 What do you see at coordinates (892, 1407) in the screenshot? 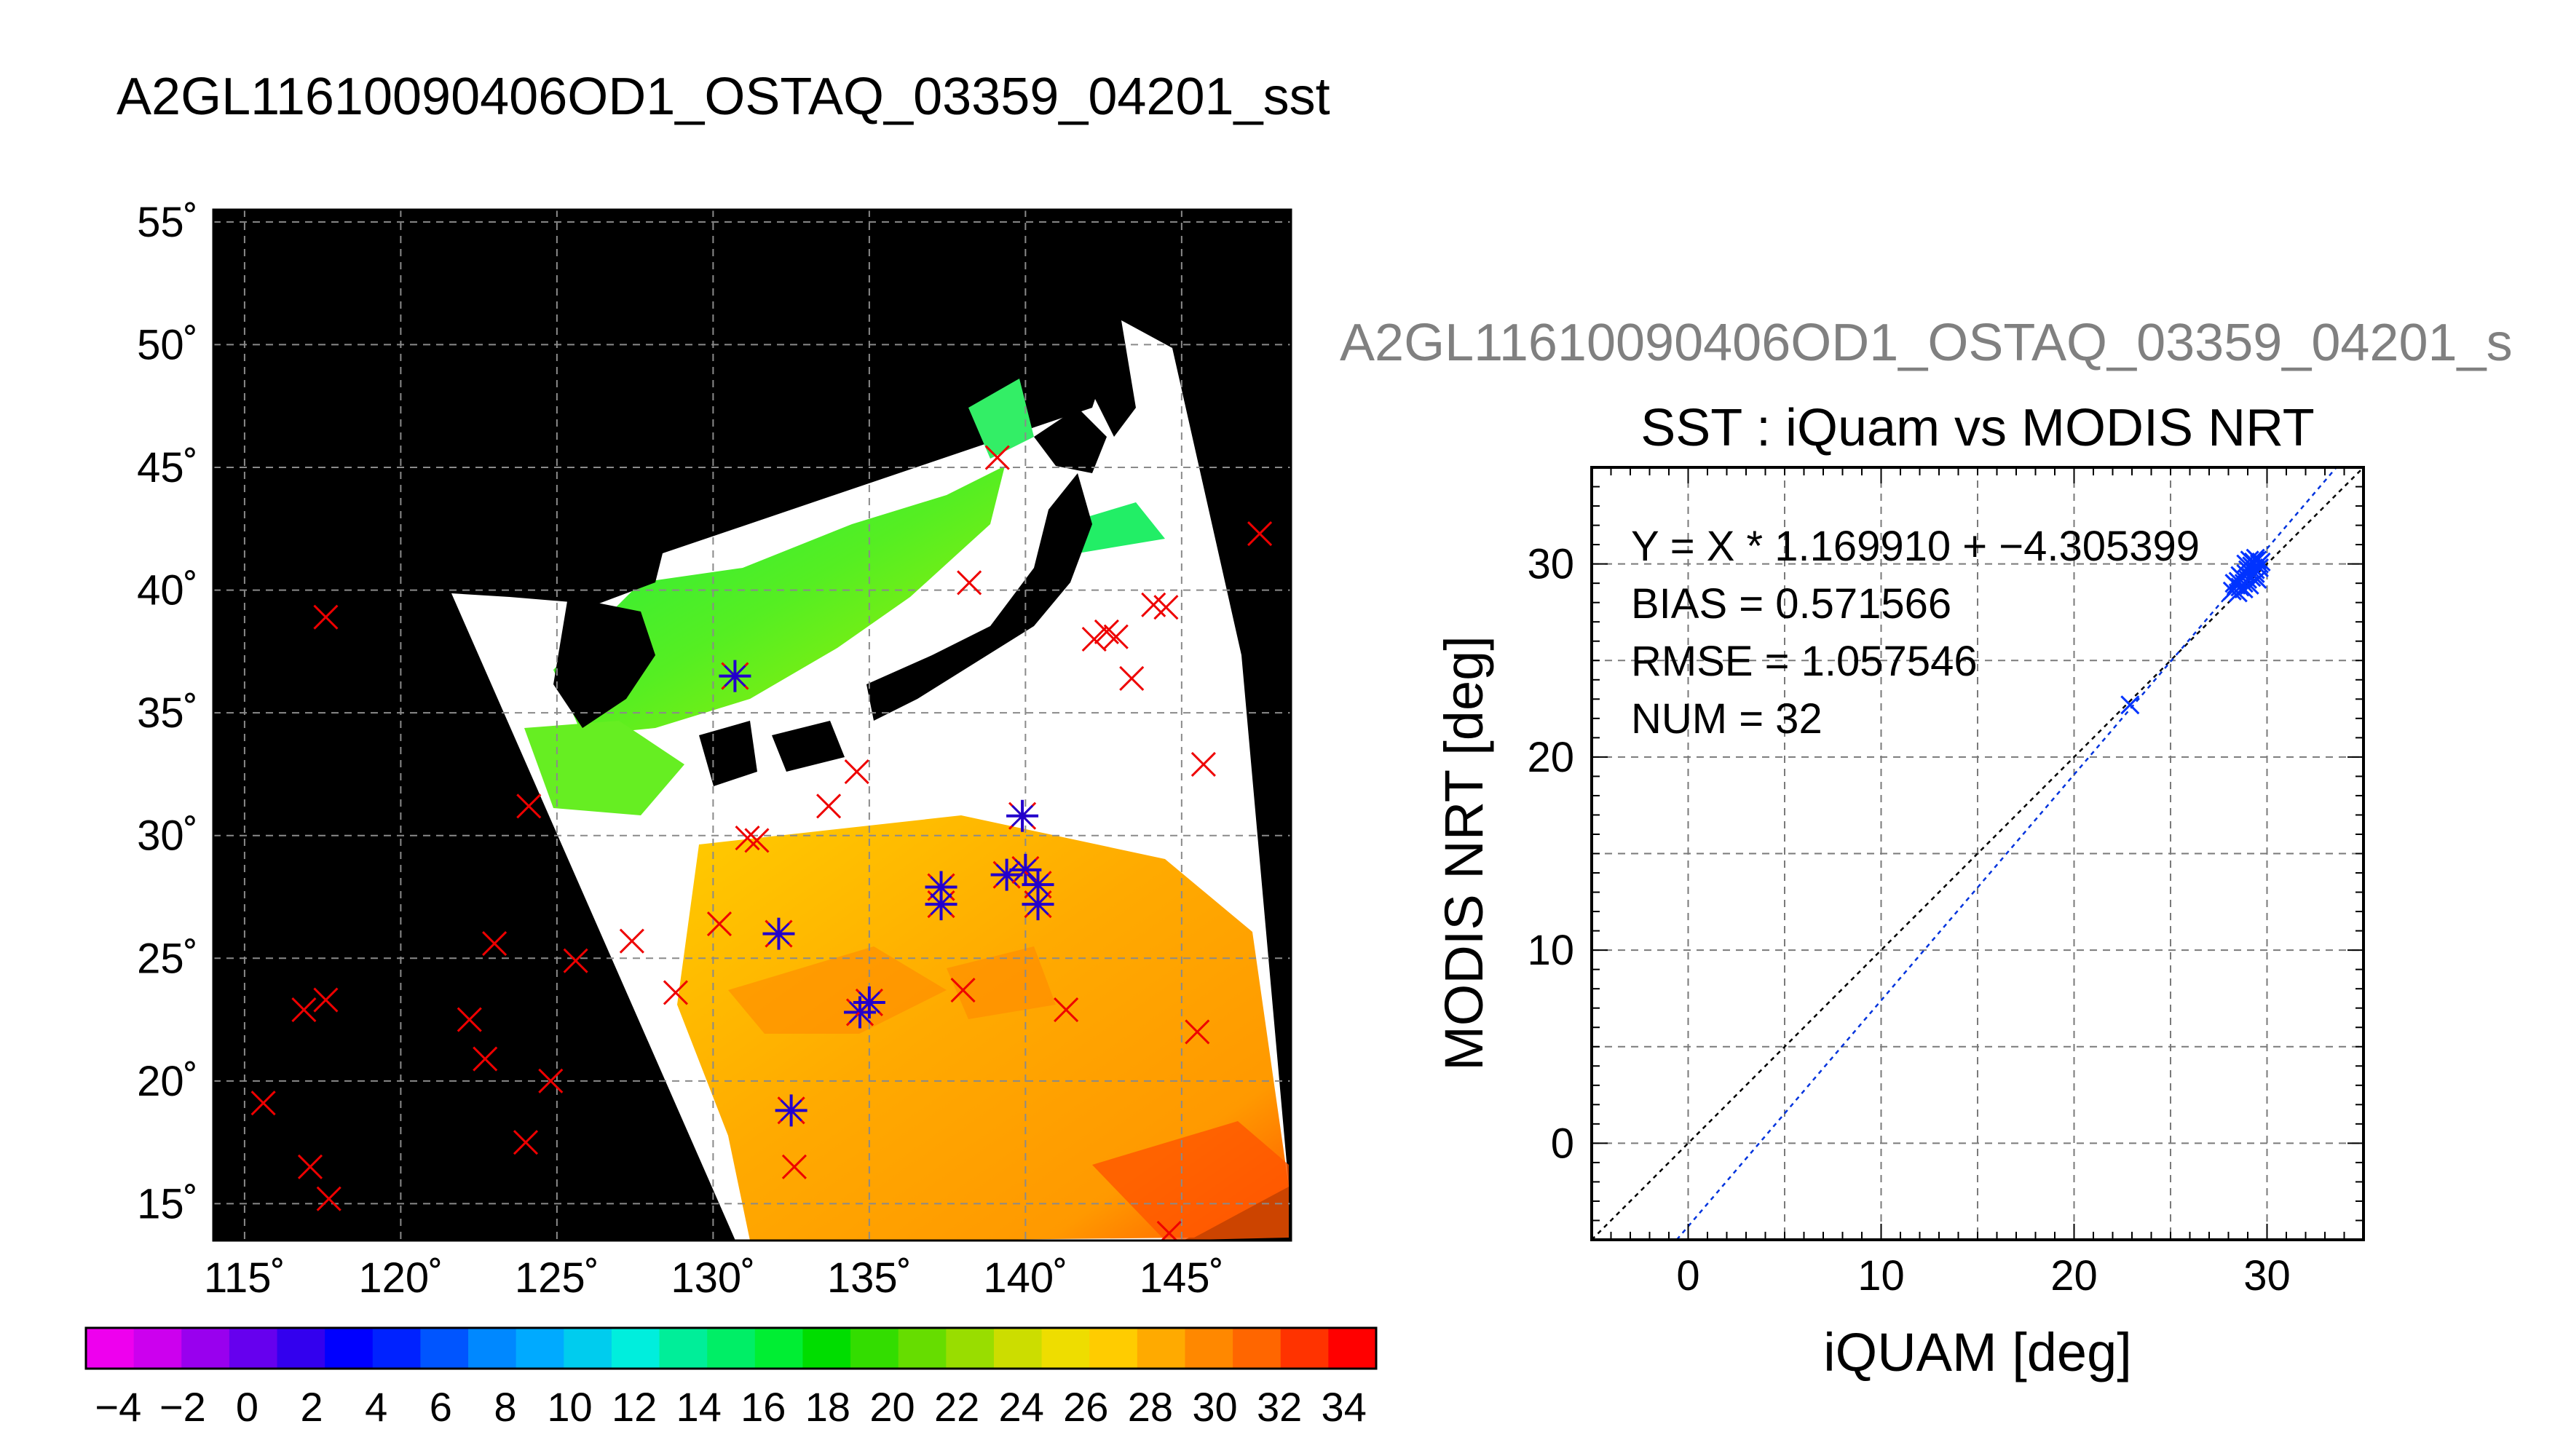
I see `colorbar-tick-label: 20` at bounding box center [892, 1407].